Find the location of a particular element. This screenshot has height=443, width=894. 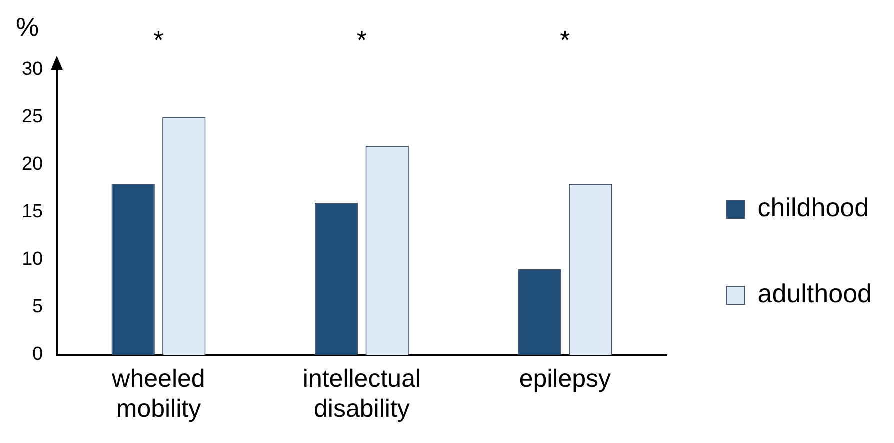

legend-label: adulthood is located at coordinates (815, 293).